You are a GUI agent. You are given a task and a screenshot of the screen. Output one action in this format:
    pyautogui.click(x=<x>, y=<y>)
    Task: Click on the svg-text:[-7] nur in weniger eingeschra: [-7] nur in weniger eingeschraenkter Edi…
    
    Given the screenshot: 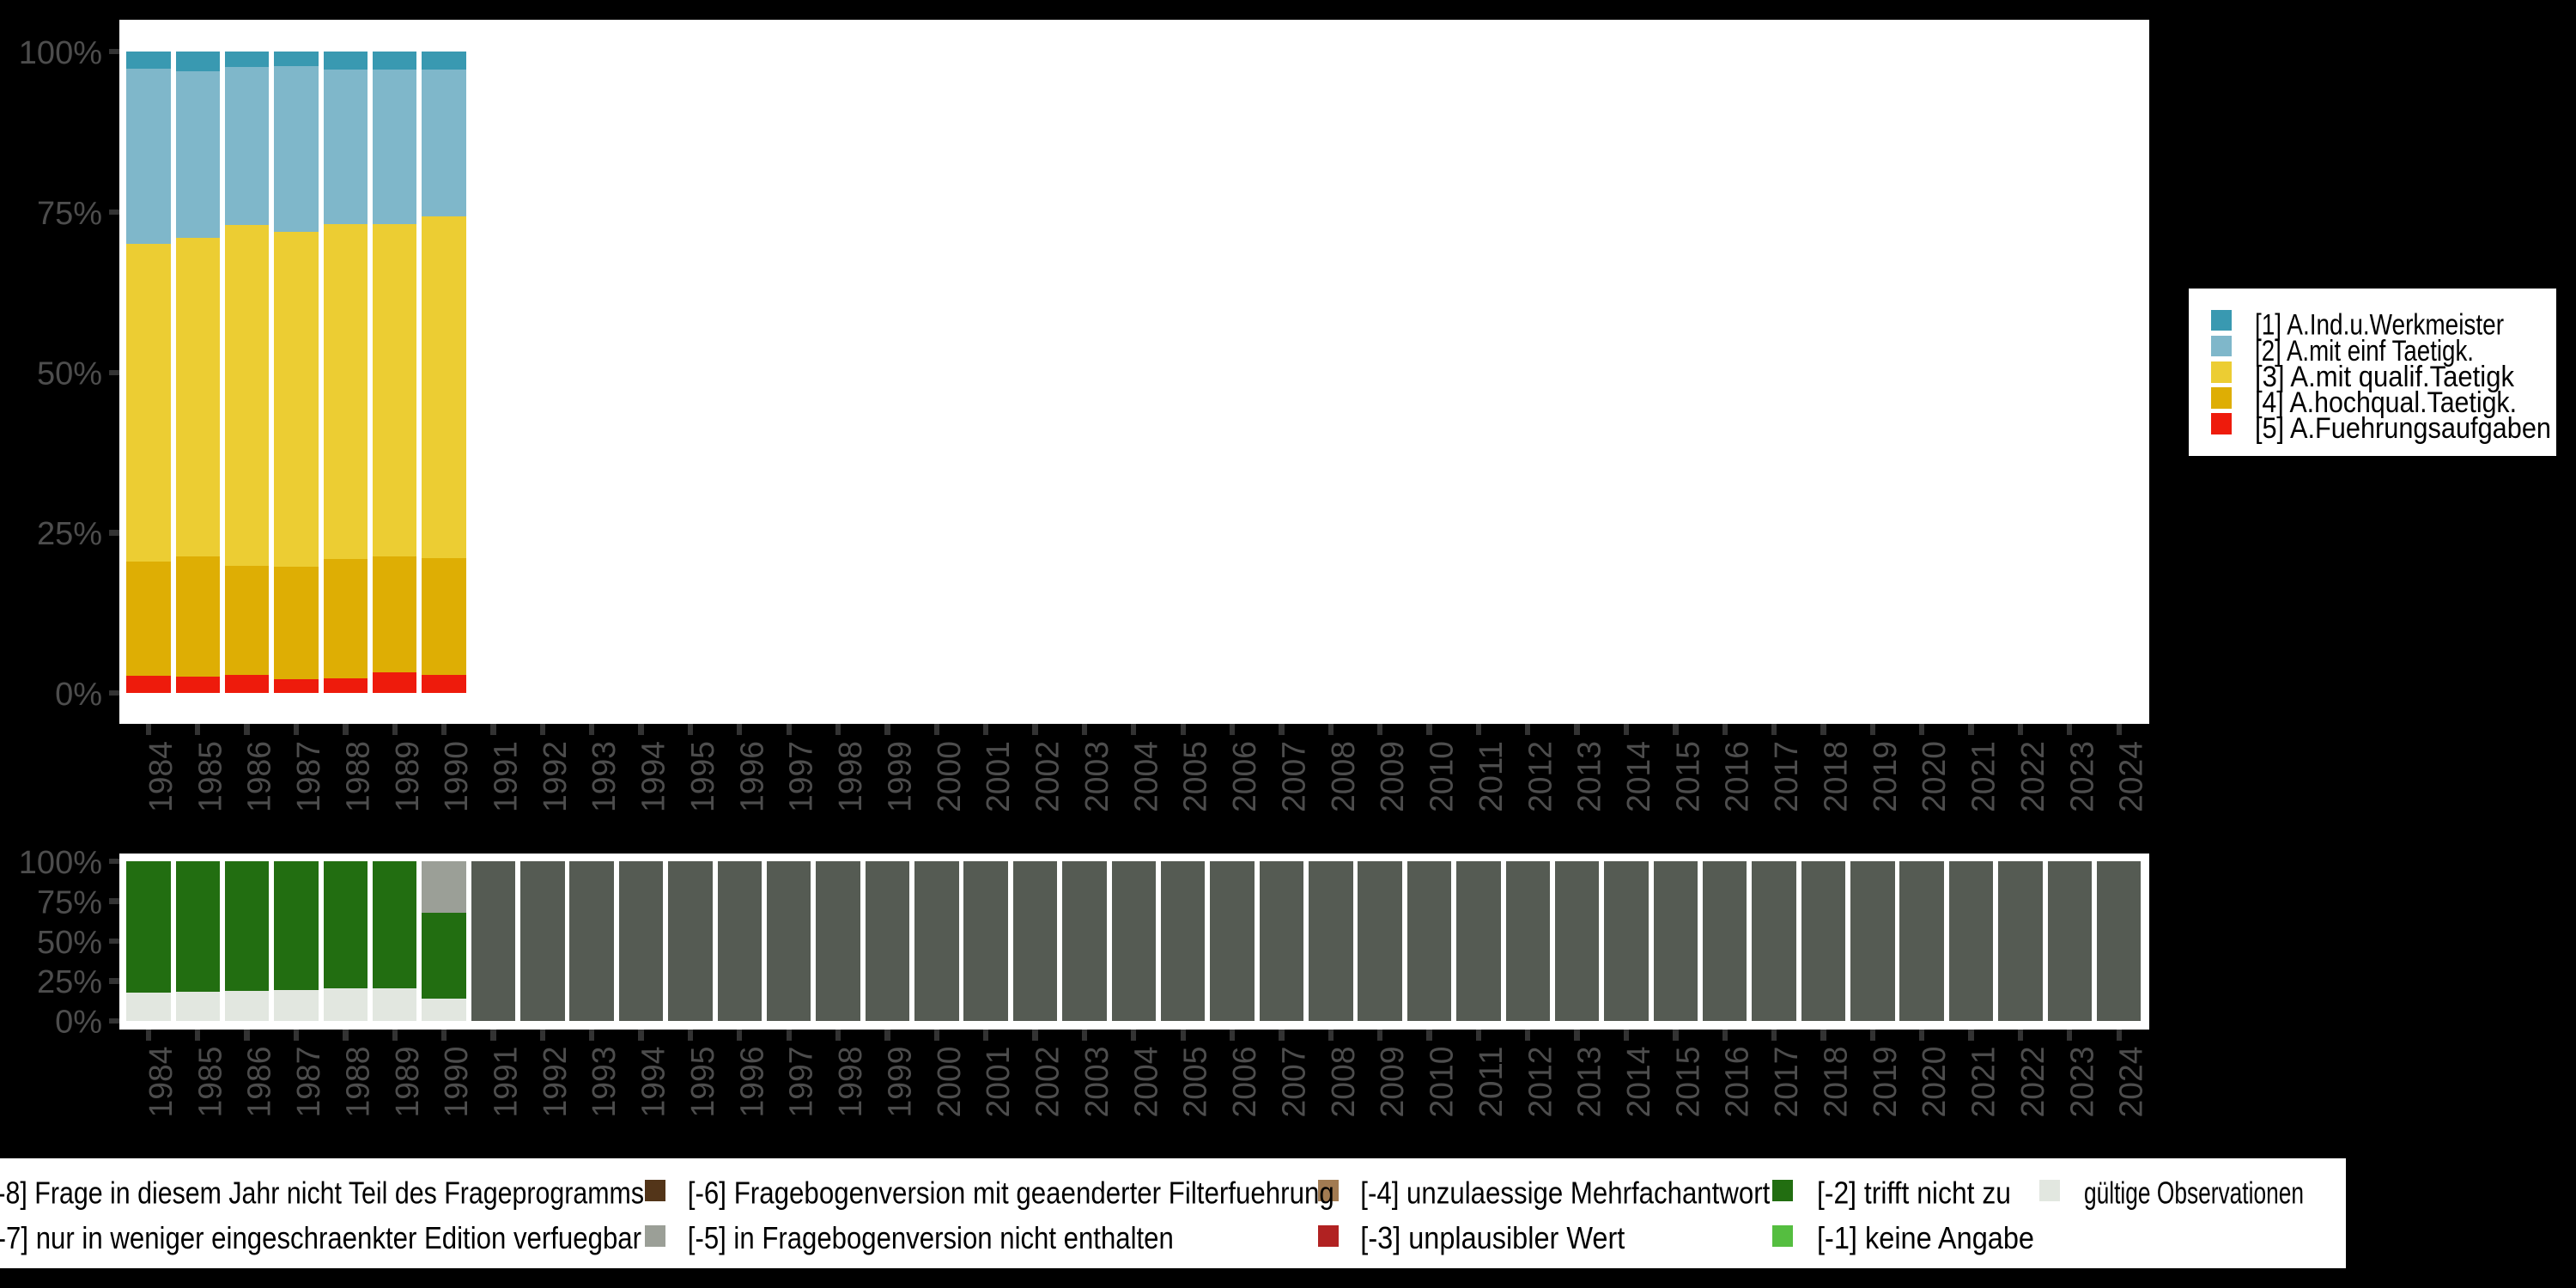 What is the action you would take?
    pyautogui.click(x=321, y=1237)
    